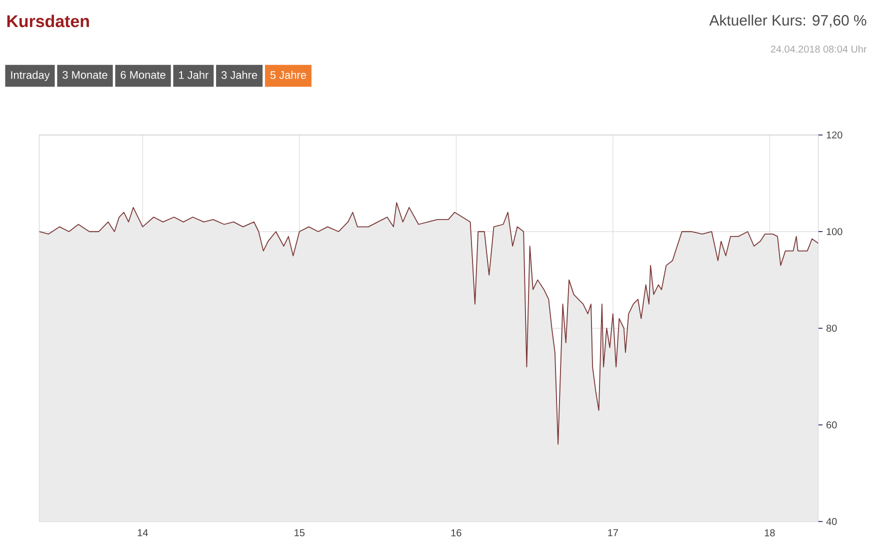  I want to click on y-tick-label: 100, so click(834, 232).